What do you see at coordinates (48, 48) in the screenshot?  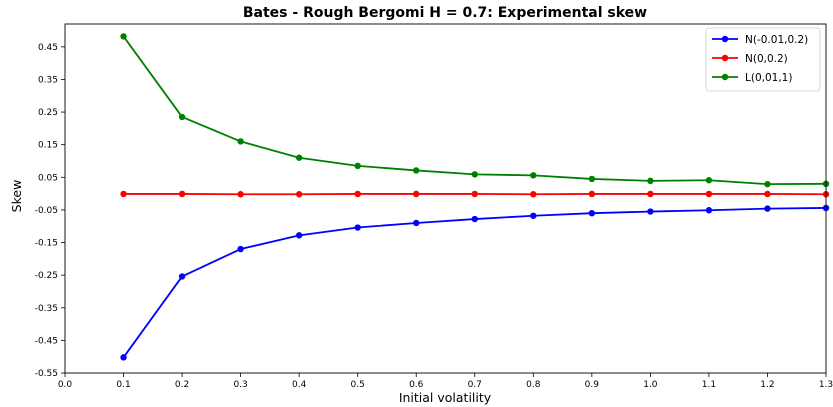 I see `y-tick-label: 0.45` at bounding box center [48, 48].